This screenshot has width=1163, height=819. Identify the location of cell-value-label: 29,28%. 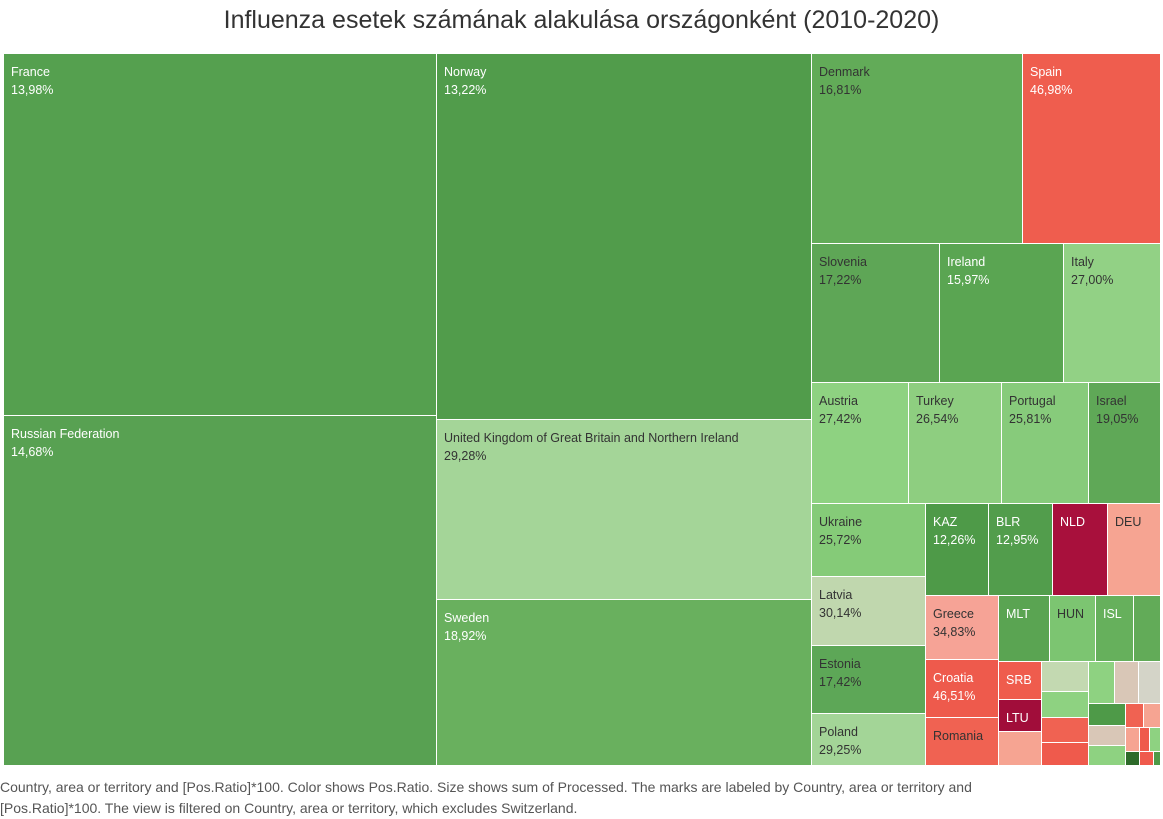
(465, 456).